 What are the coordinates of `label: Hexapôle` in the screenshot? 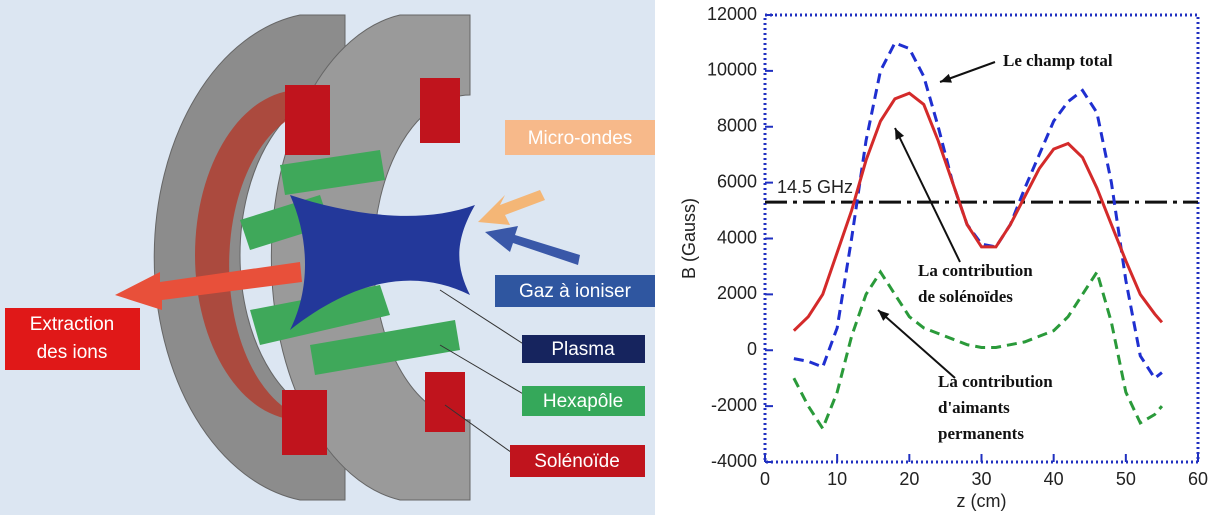 It's located at (583, 401).